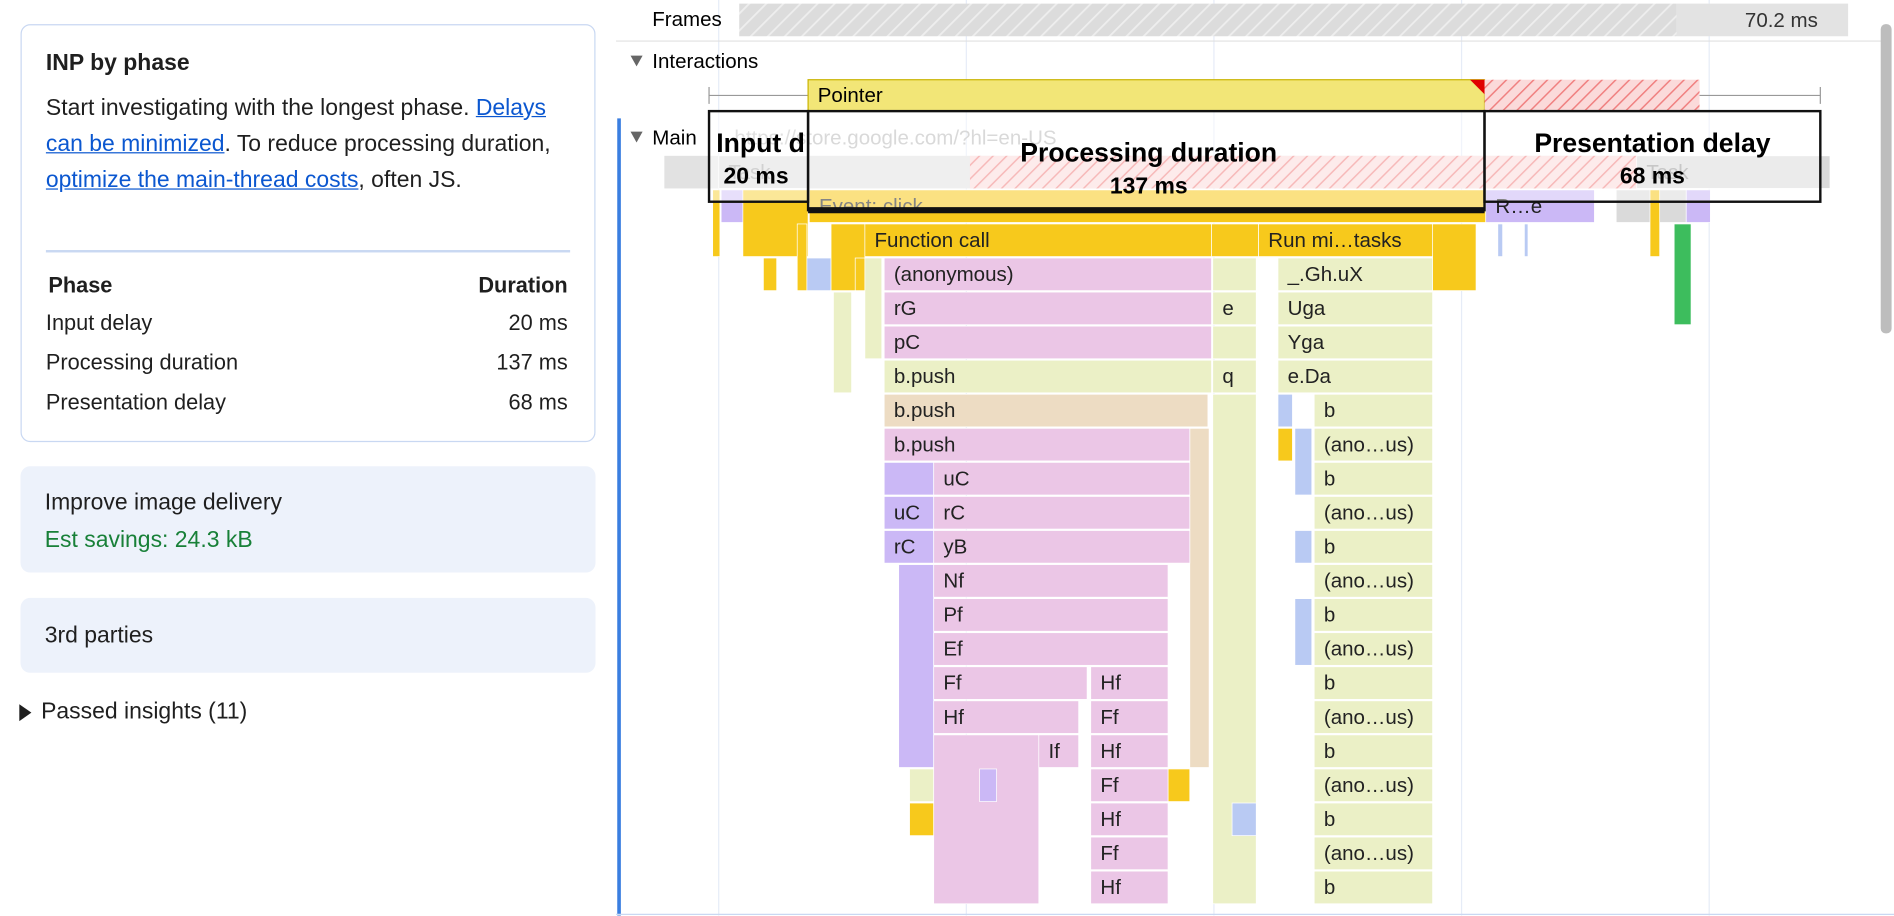 This screenshot has width=1894, height=916. I want to click on flame-label: Run mi…tasks, so click(1334, 240).